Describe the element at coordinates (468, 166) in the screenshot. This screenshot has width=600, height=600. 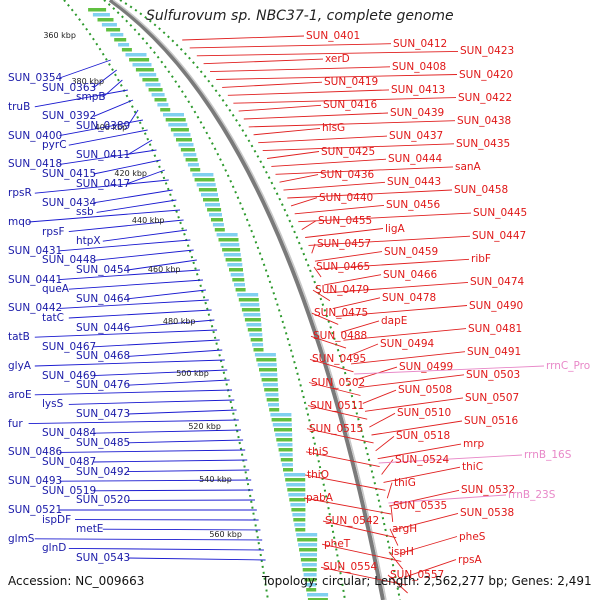
I see `gene-label-right: sanA` at that location.